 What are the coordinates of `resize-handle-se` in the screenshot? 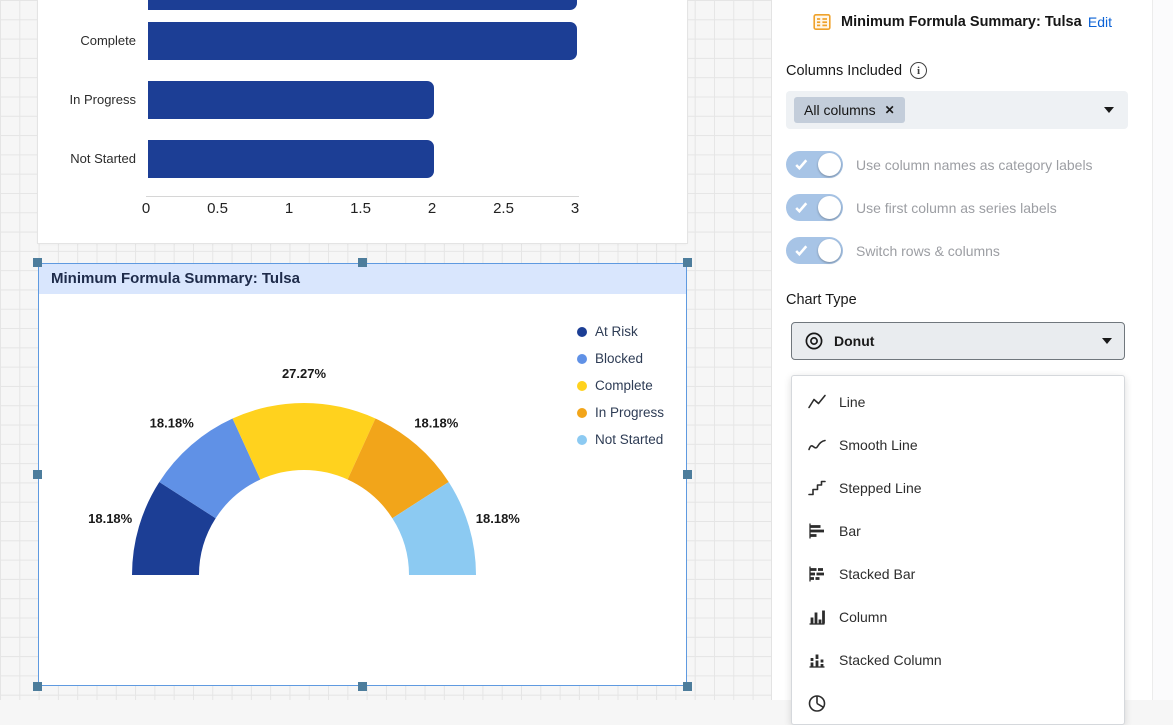 It's located at (687, 686).